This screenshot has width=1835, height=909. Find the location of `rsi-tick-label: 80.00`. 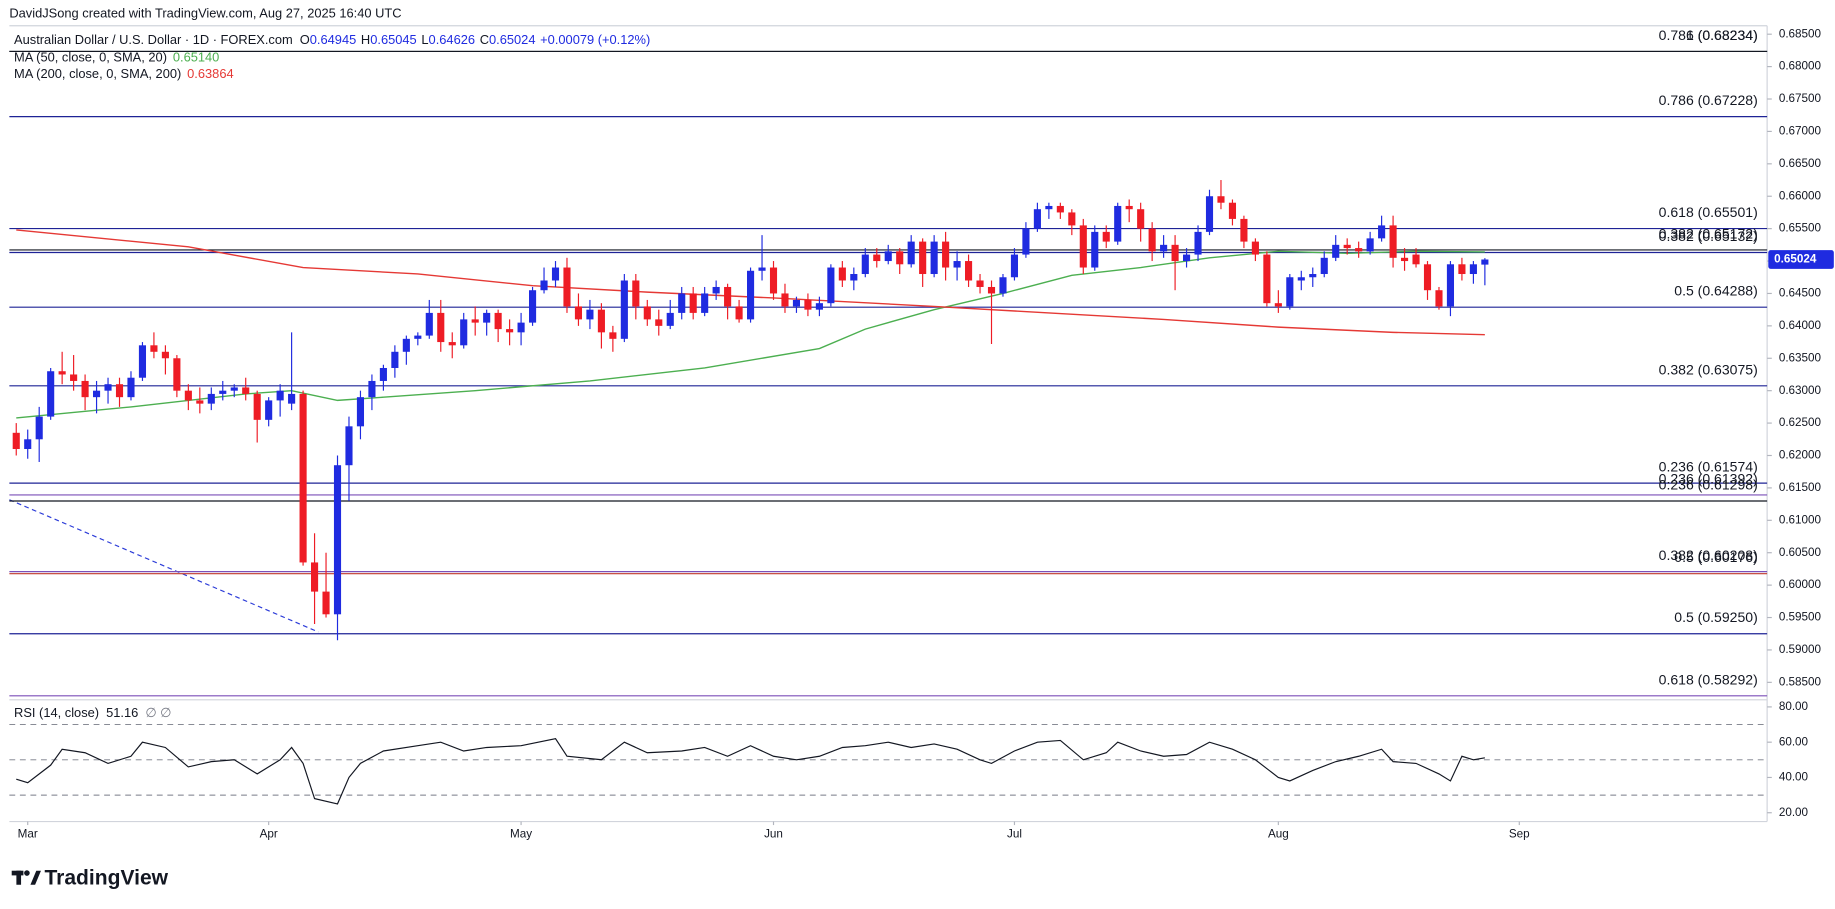

rsi-tick-label: 80.00 is located at coordinates (1794, 706).